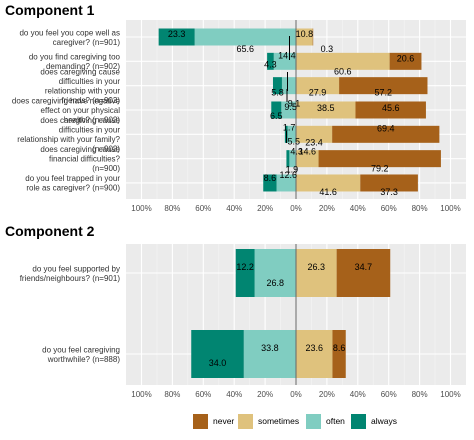 The width and height of the screenshot is (474, 440). I want to click on data-label-always: 23.3, so click(177, 34).